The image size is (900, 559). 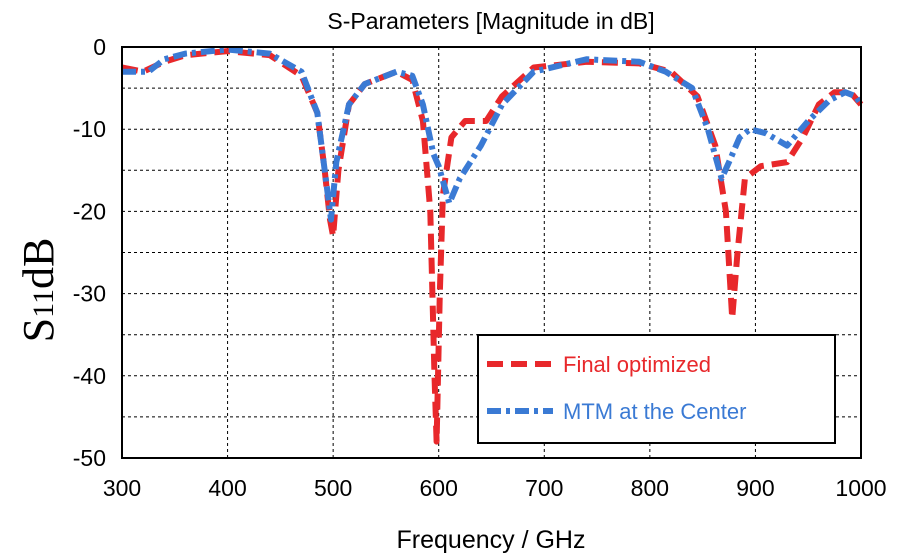 I want to click on x-tick-label: 300, so click(x=122, y=488).